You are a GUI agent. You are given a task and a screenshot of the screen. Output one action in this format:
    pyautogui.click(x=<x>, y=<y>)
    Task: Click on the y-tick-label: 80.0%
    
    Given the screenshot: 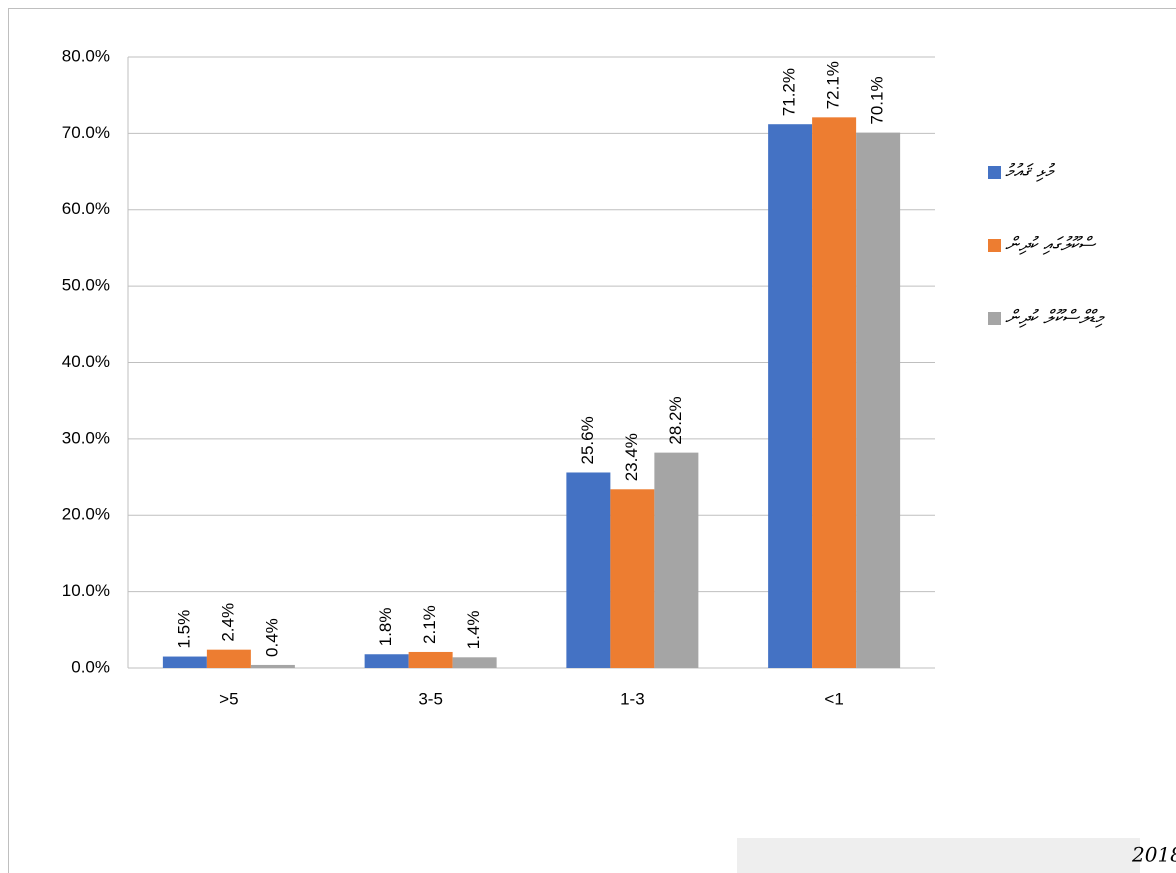 What is the action you would take?
    pyautogui.click(x=86, y=55)
    